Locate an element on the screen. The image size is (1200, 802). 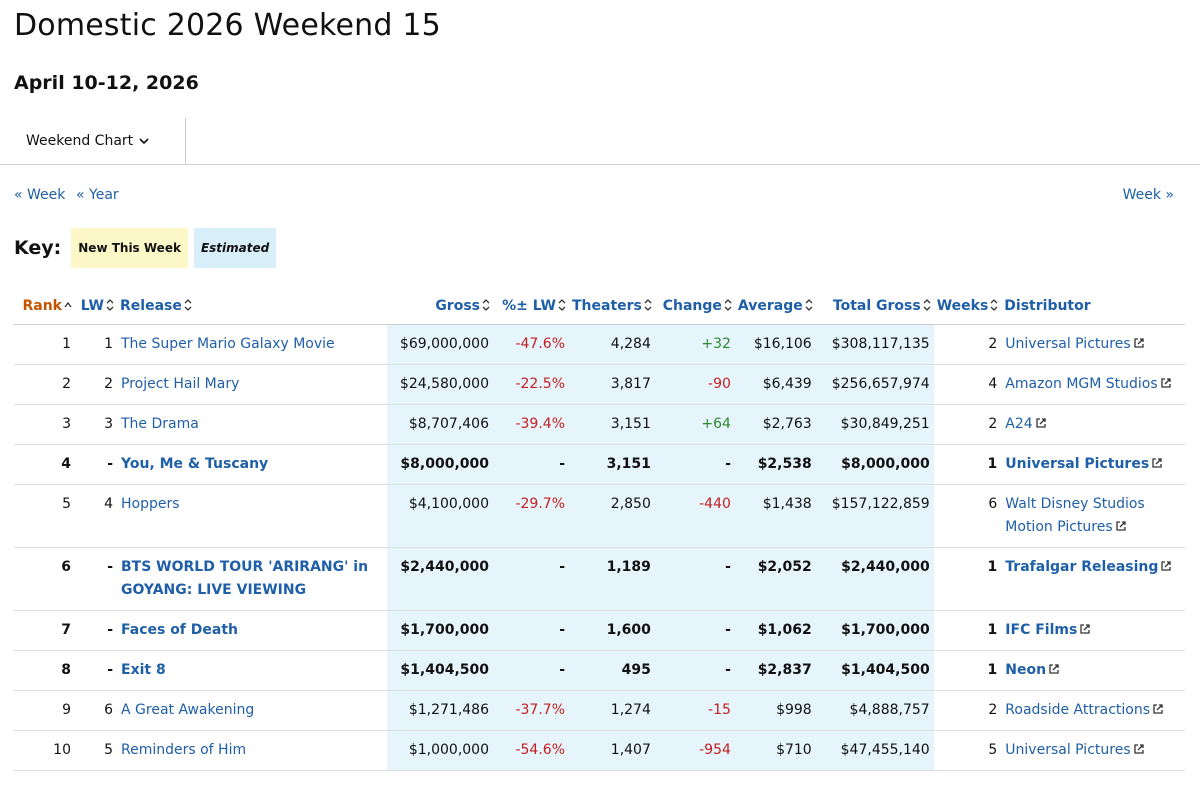
column-header: Change is located at coordinates (694, 306).